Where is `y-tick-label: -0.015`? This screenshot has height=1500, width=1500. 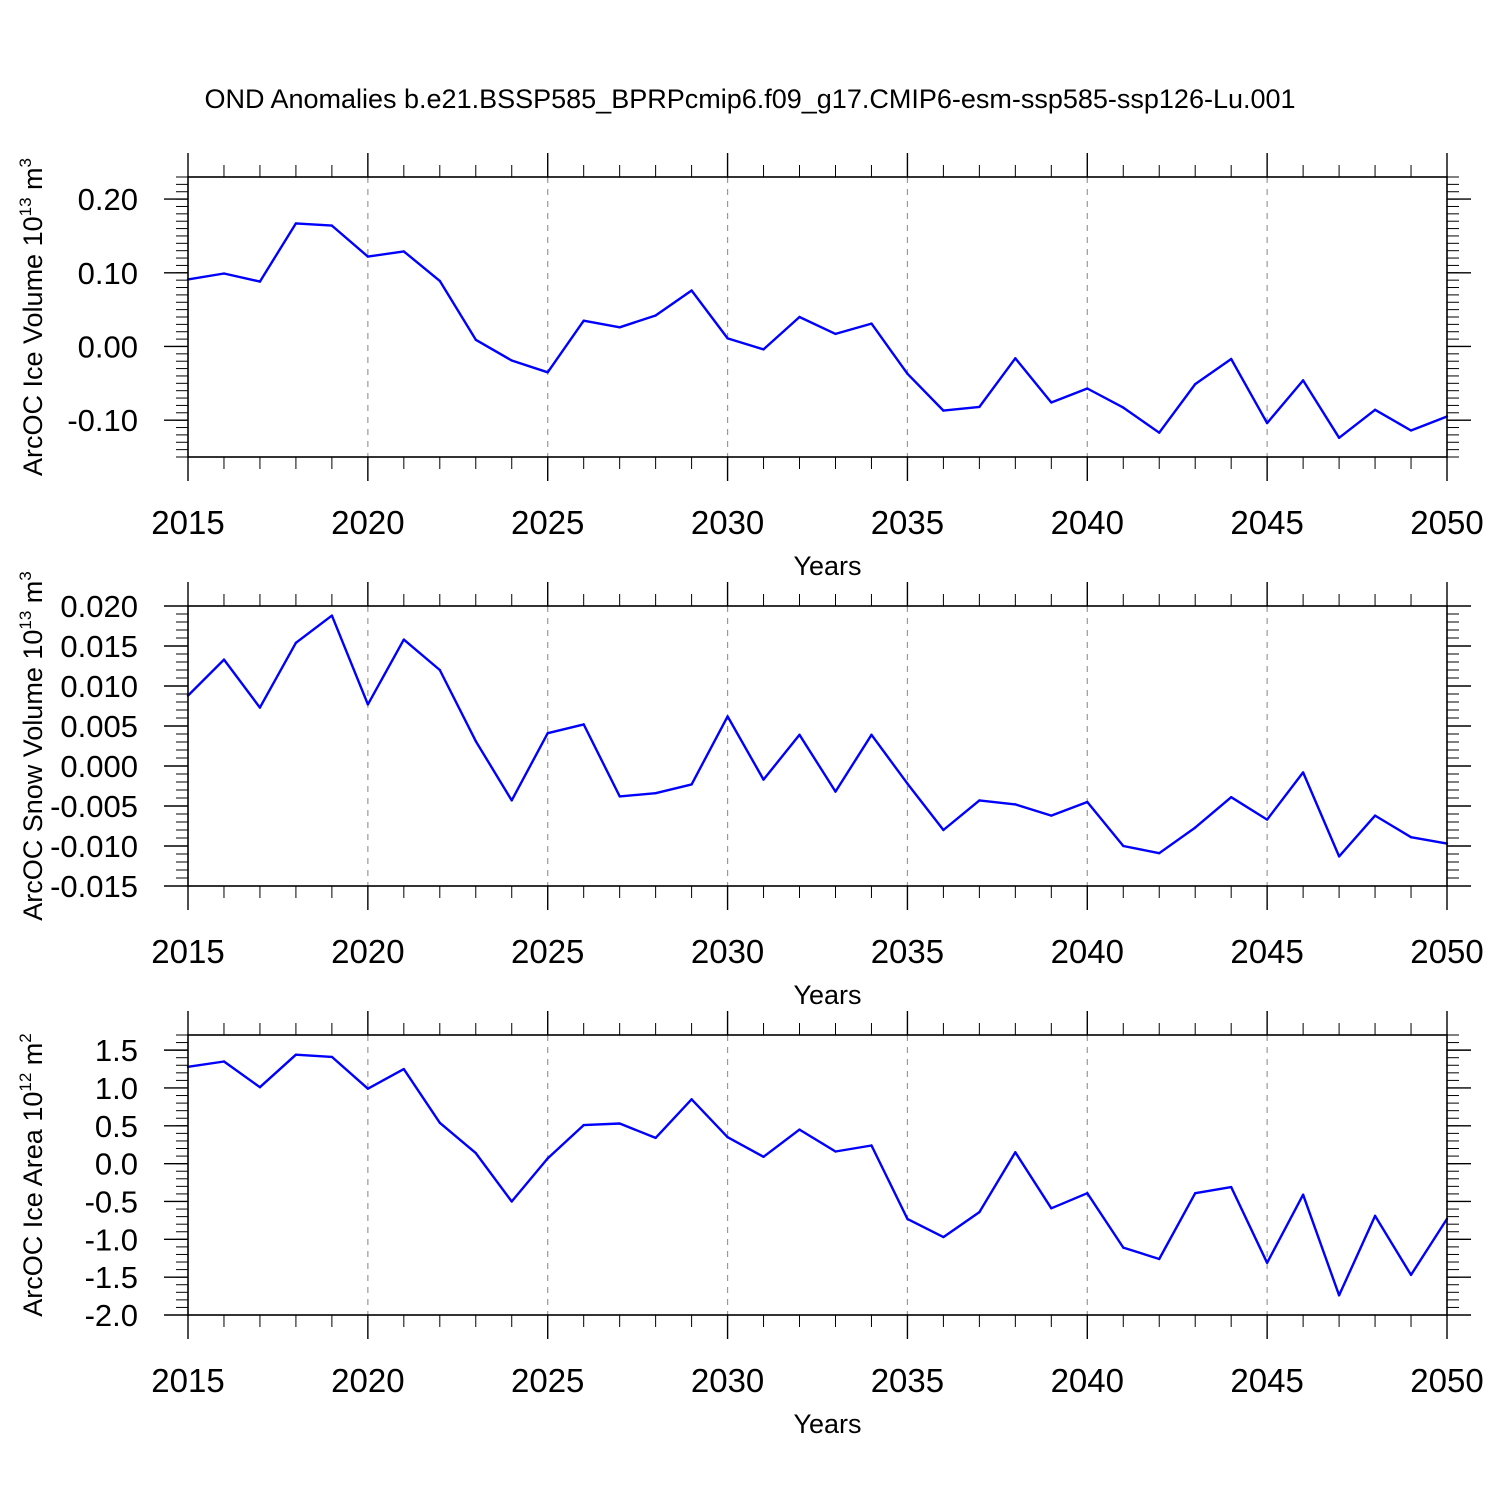 y-tick-label: -0.015 is located at coordinates (94, 886).